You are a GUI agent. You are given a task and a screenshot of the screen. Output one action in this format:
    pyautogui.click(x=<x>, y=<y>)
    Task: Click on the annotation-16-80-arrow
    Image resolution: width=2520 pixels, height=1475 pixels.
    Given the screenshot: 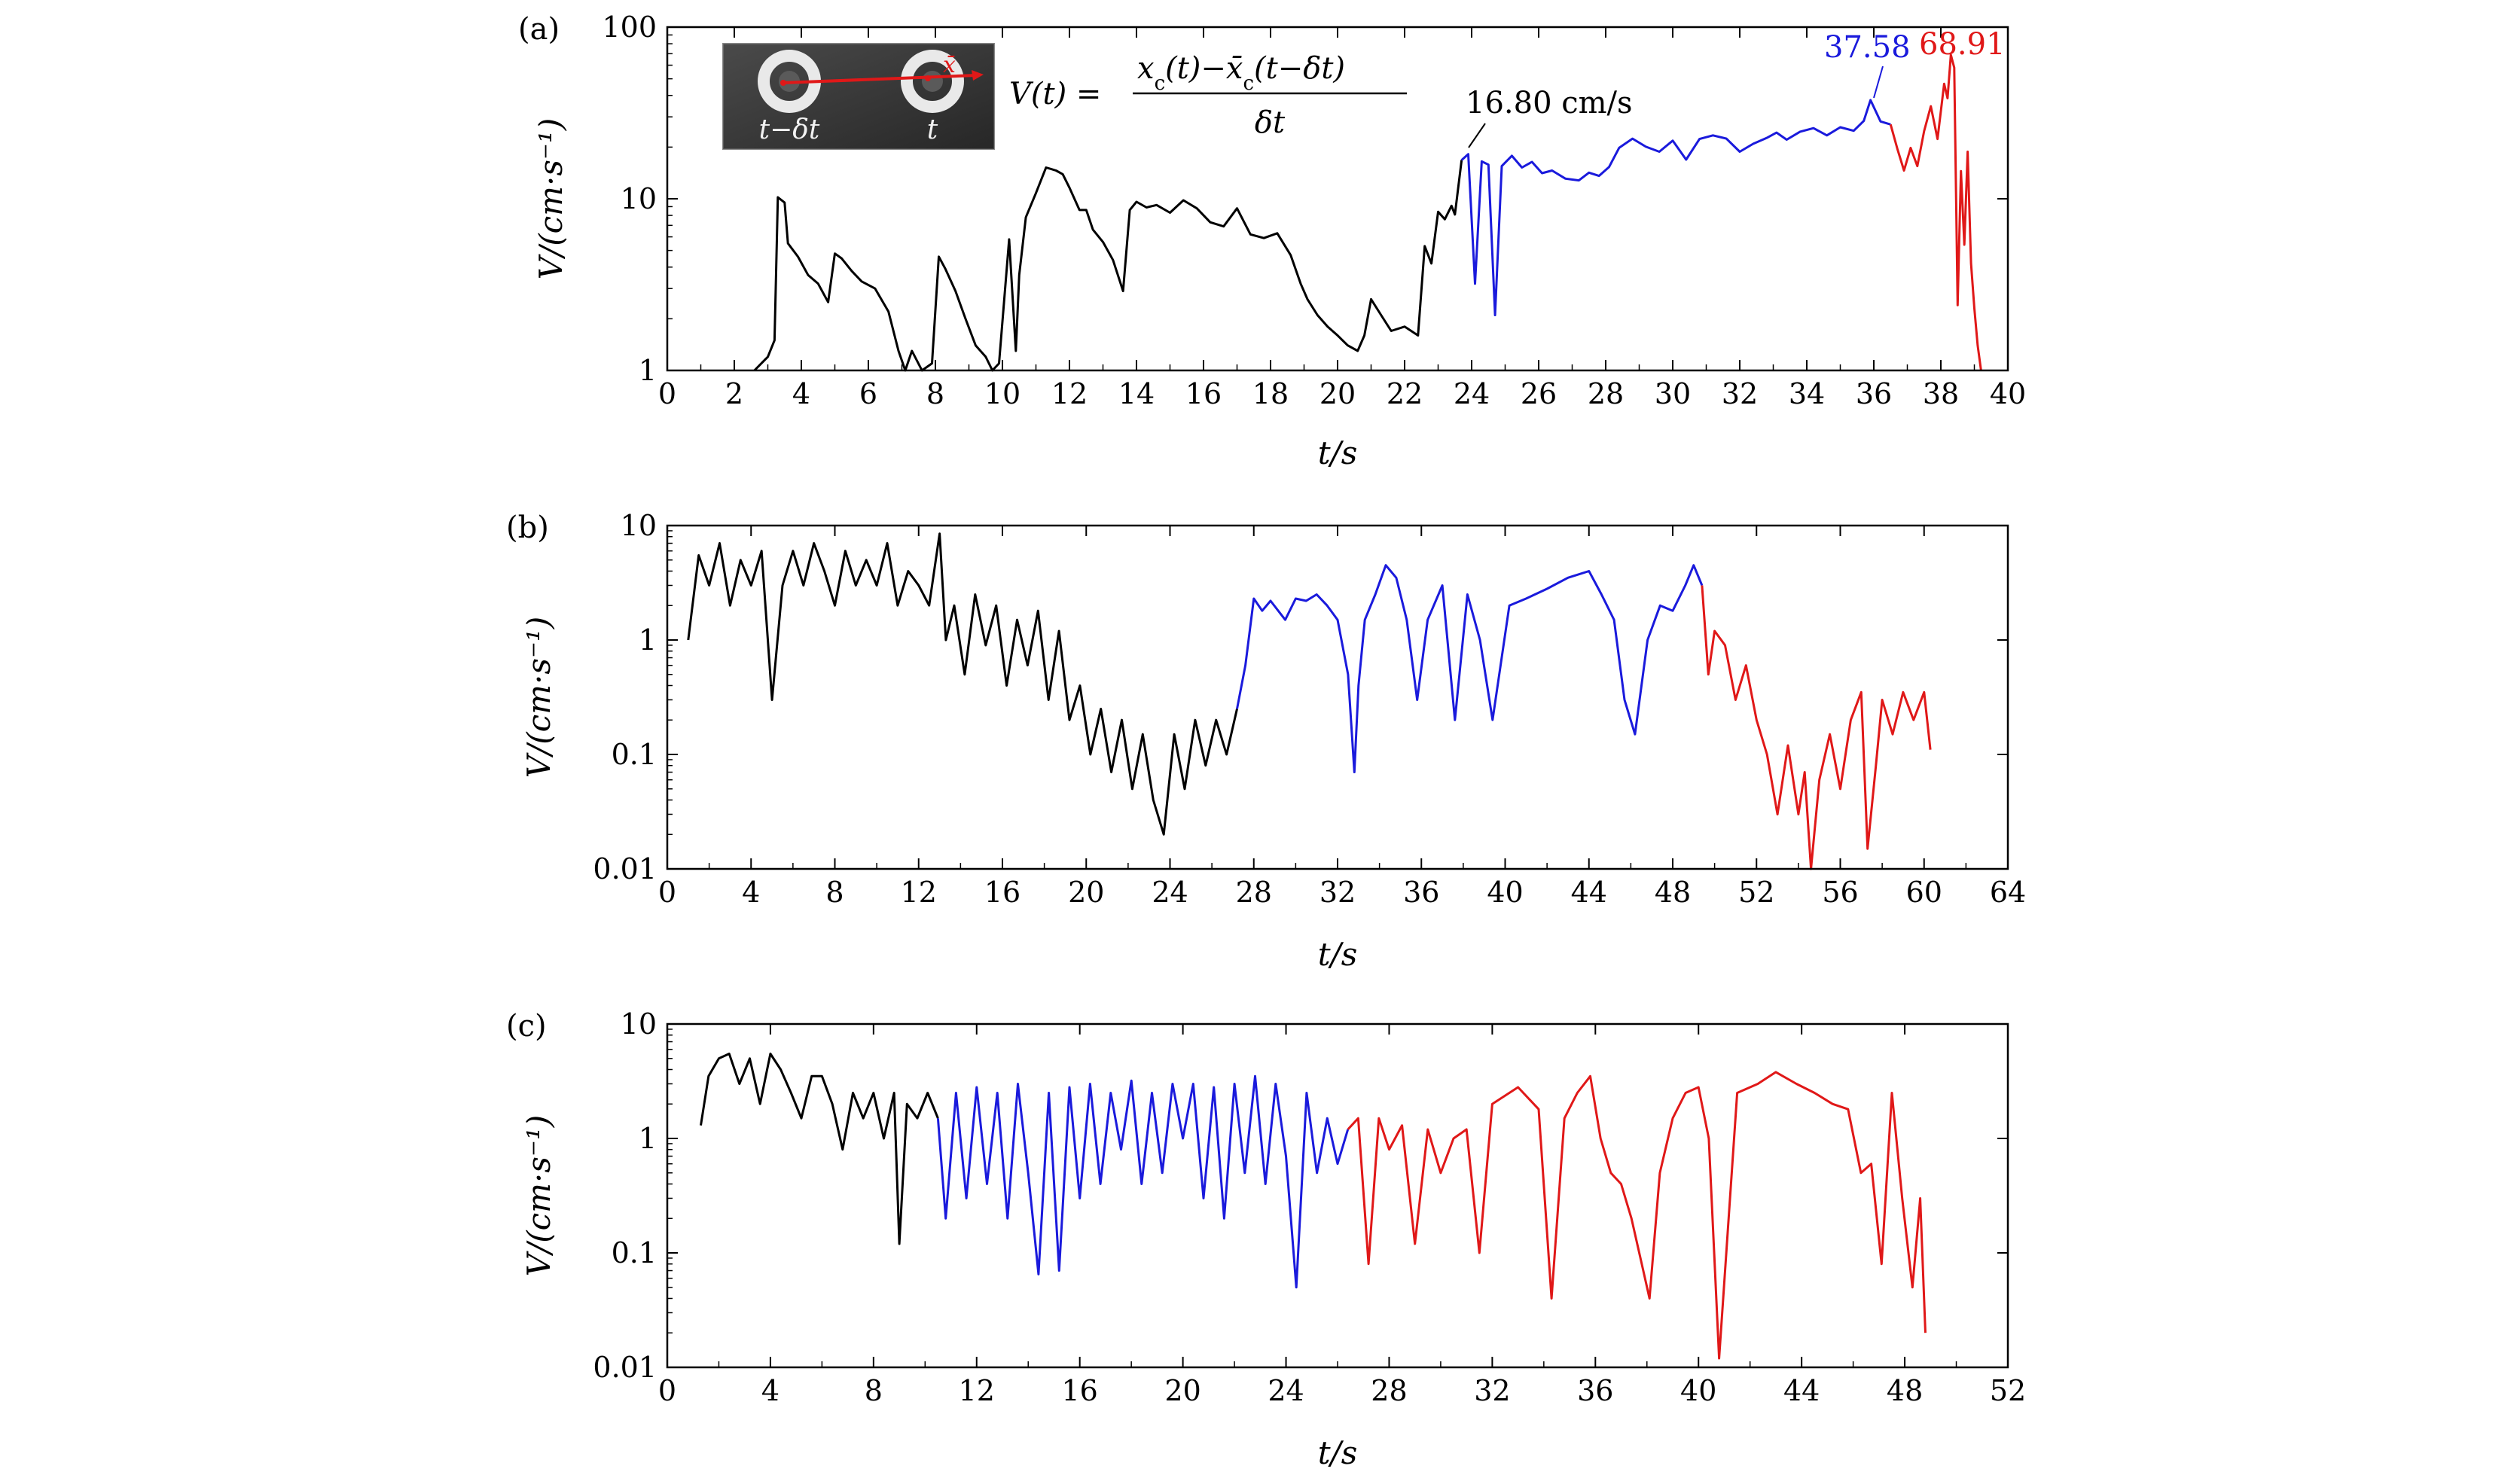 What is the action you would take?
    pyautogui.click(x=1477, y=135)
    